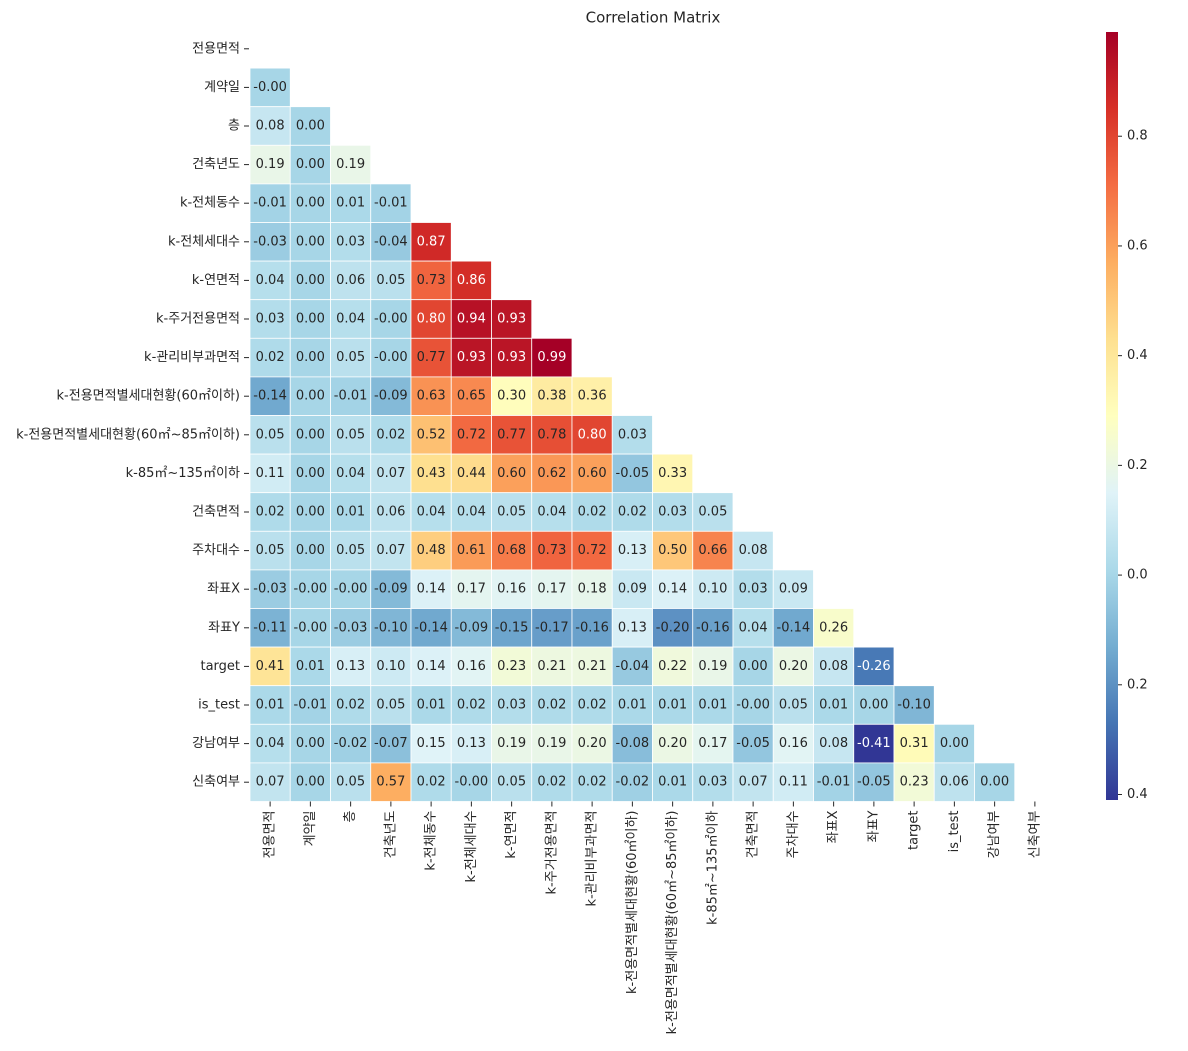 This screenshot has height=1051, width=1188. Describe the element at coordinates (672, 473) in the screenshot. I see `cell-label: 0.33` at that location.